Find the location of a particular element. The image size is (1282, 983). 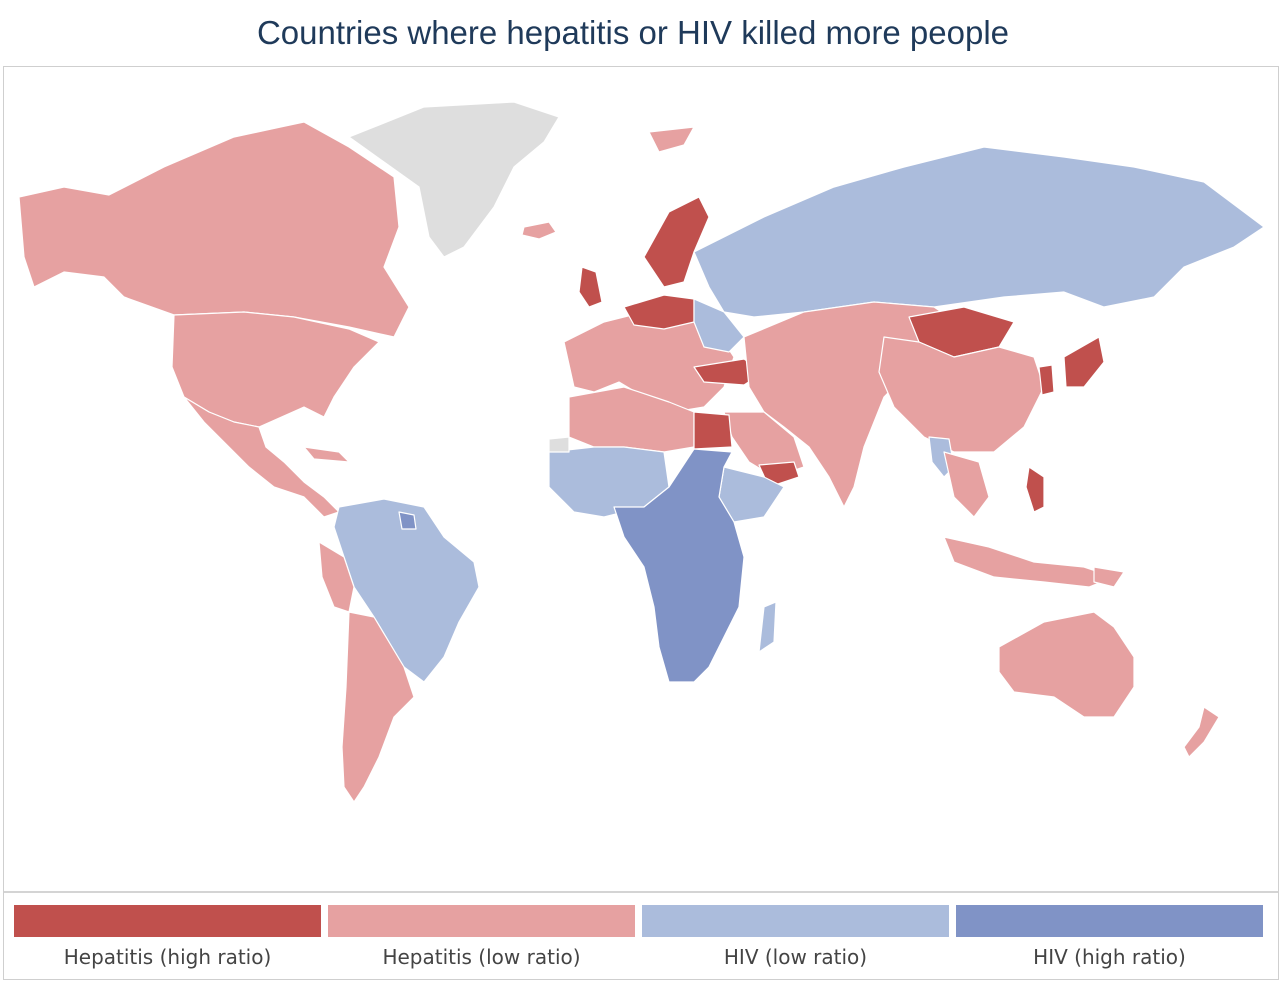

region-southeast-asia is located at coordinates (966, 484).